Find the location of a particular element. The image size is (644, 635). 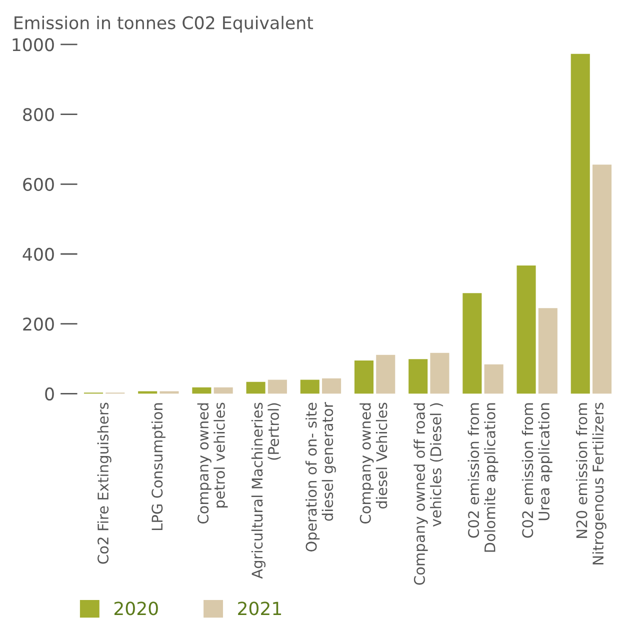

legend-label: 2020 is located at coordinates (136, 609).